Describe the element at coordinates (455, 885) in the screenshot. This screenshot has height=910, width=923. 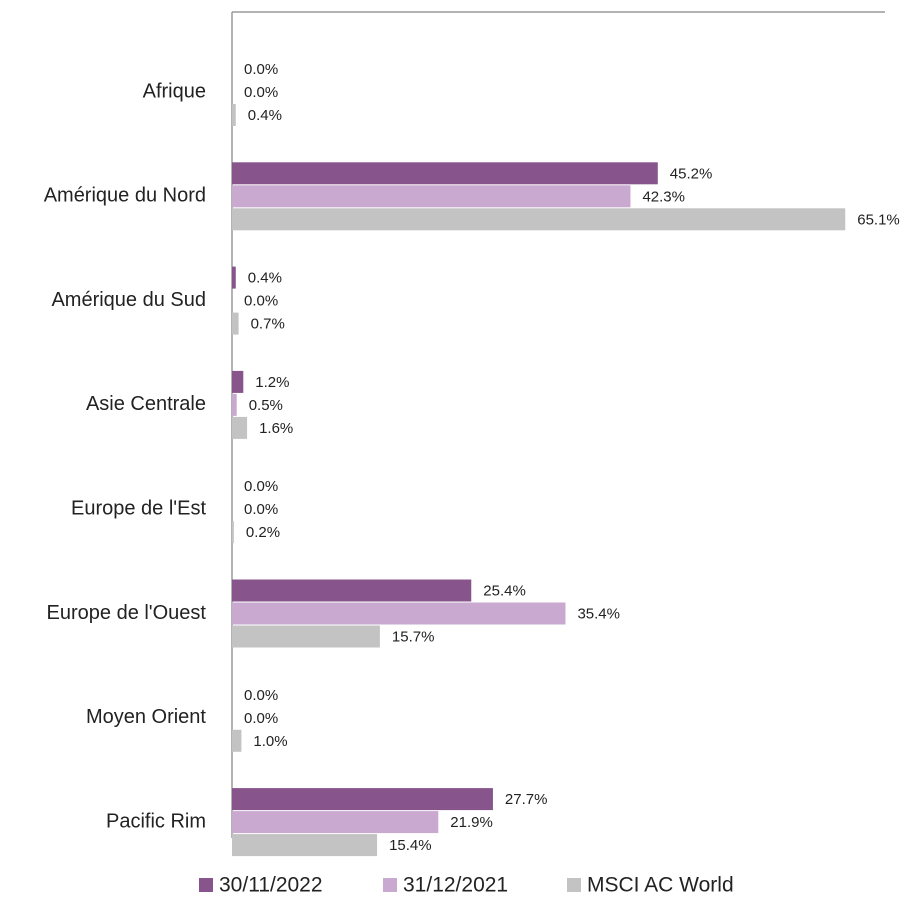
I see `legend-label-series-2: 31/12/2021` at that location.